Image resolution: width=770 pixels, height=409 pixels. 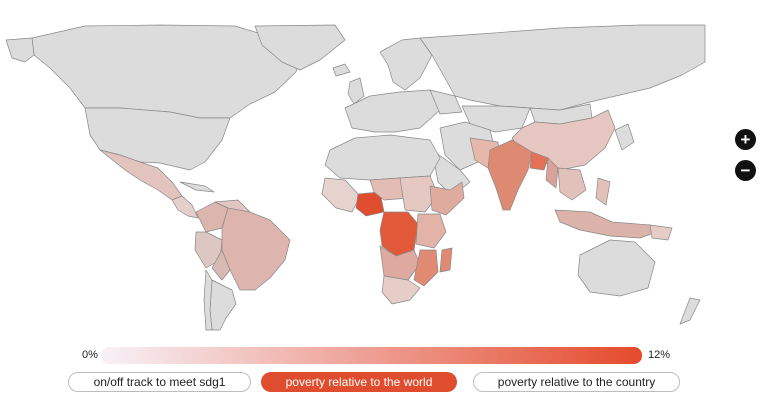 What do you see at coordinates (392, 111) in the screenshot?
I see `country-western-europe` at bounding box center [392, 111].